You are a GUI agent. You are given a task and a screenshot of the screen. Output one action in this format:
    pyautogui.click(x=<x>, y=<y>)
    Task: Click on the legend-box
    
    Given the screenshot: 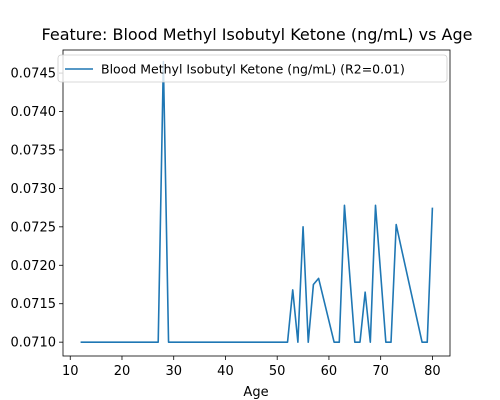 What is the action you would take?
    pyautogui.click(x=252, y=68)
    